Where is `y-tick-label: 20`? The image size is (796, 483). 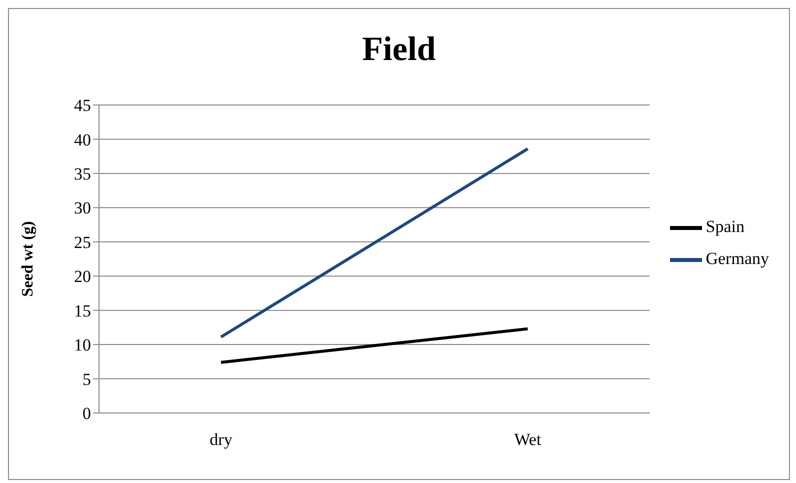 y-tick-label: 20 is located at coordinates (82, 276).